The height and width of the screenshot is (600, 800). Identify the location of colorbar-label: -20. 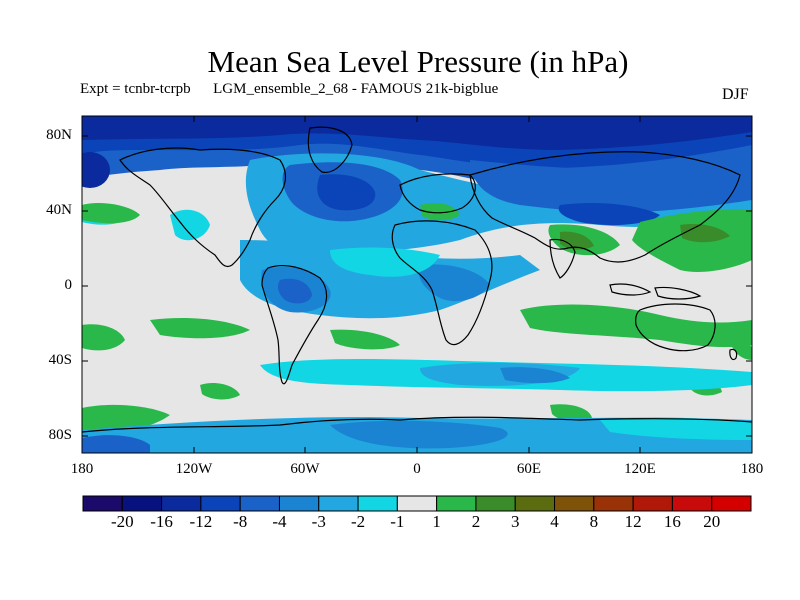
(122, 521).